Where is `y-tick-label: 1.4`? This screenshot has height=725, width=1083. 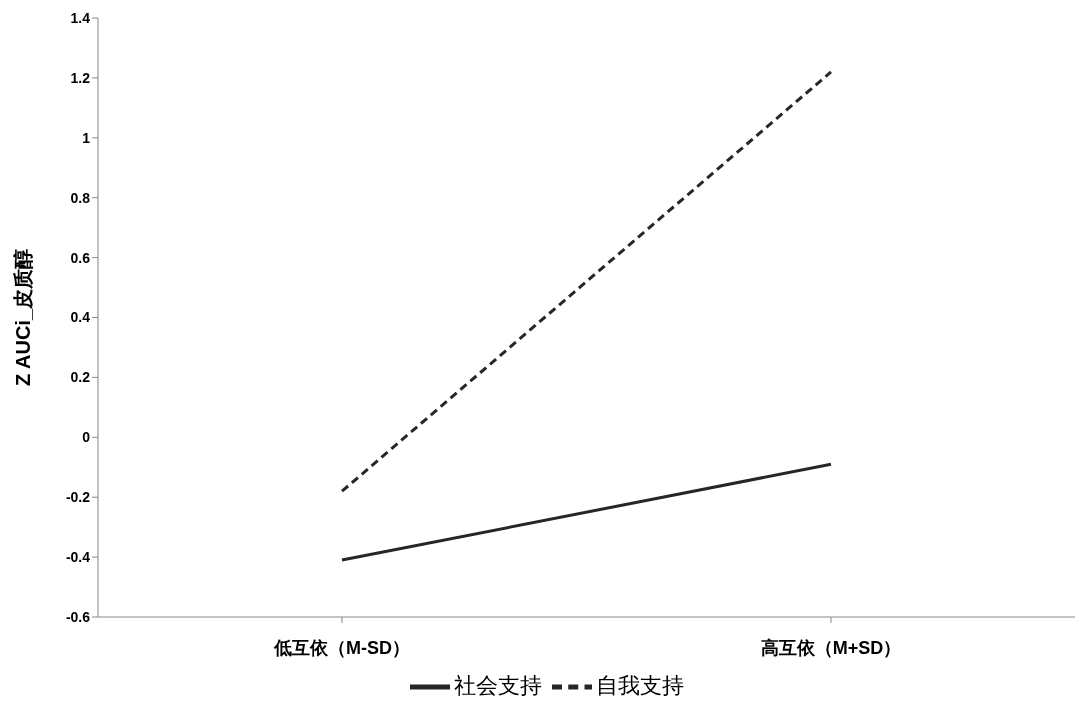
y-tick-label: 1.4 is located at coordinates (80, 17).